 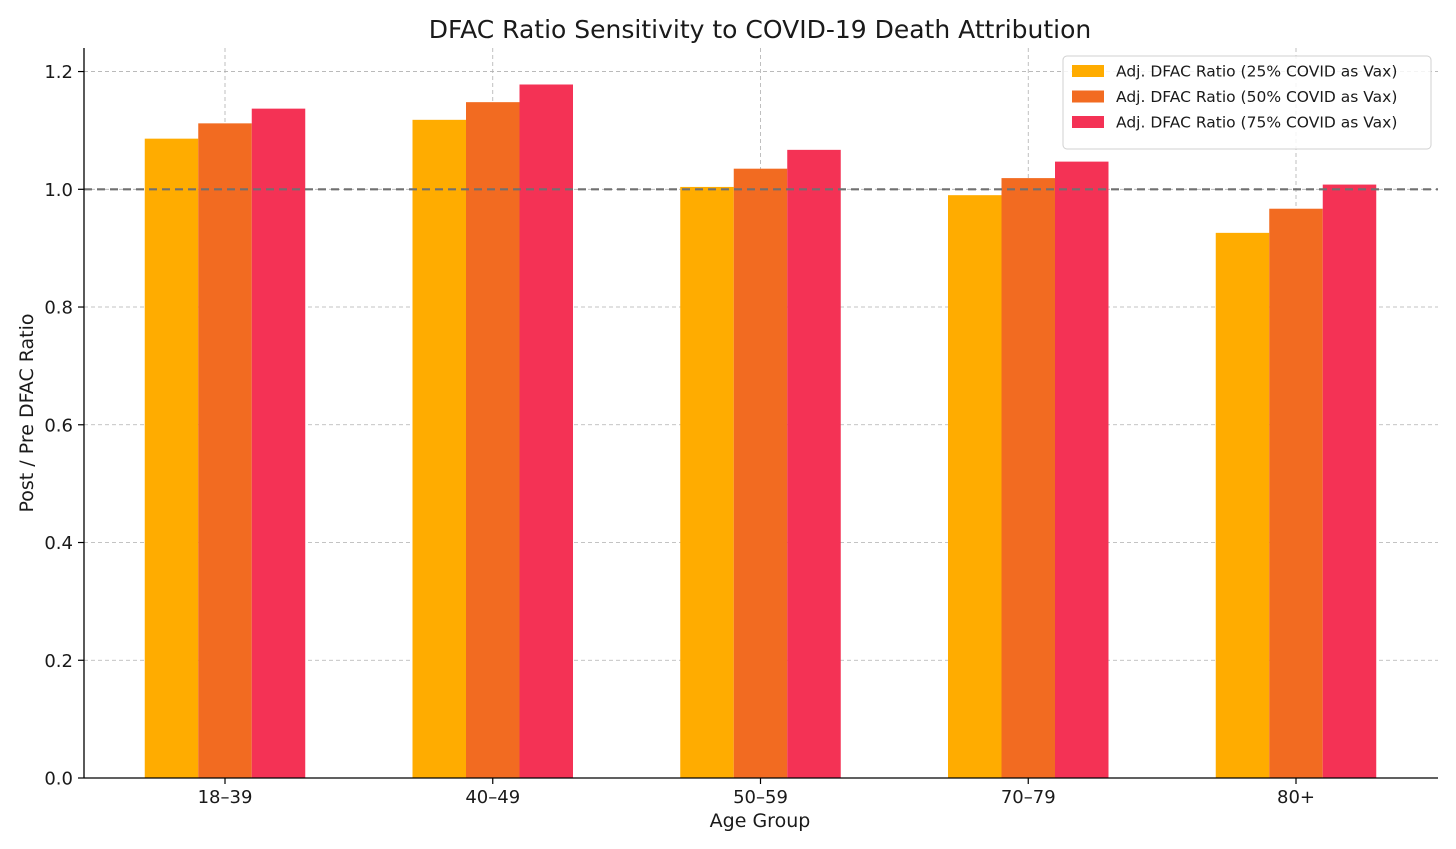 What do you see at coordinates (1028, 797) in the screenshot?
I see `x-tick-label: 70–79` at bounding box center [1028, 797].